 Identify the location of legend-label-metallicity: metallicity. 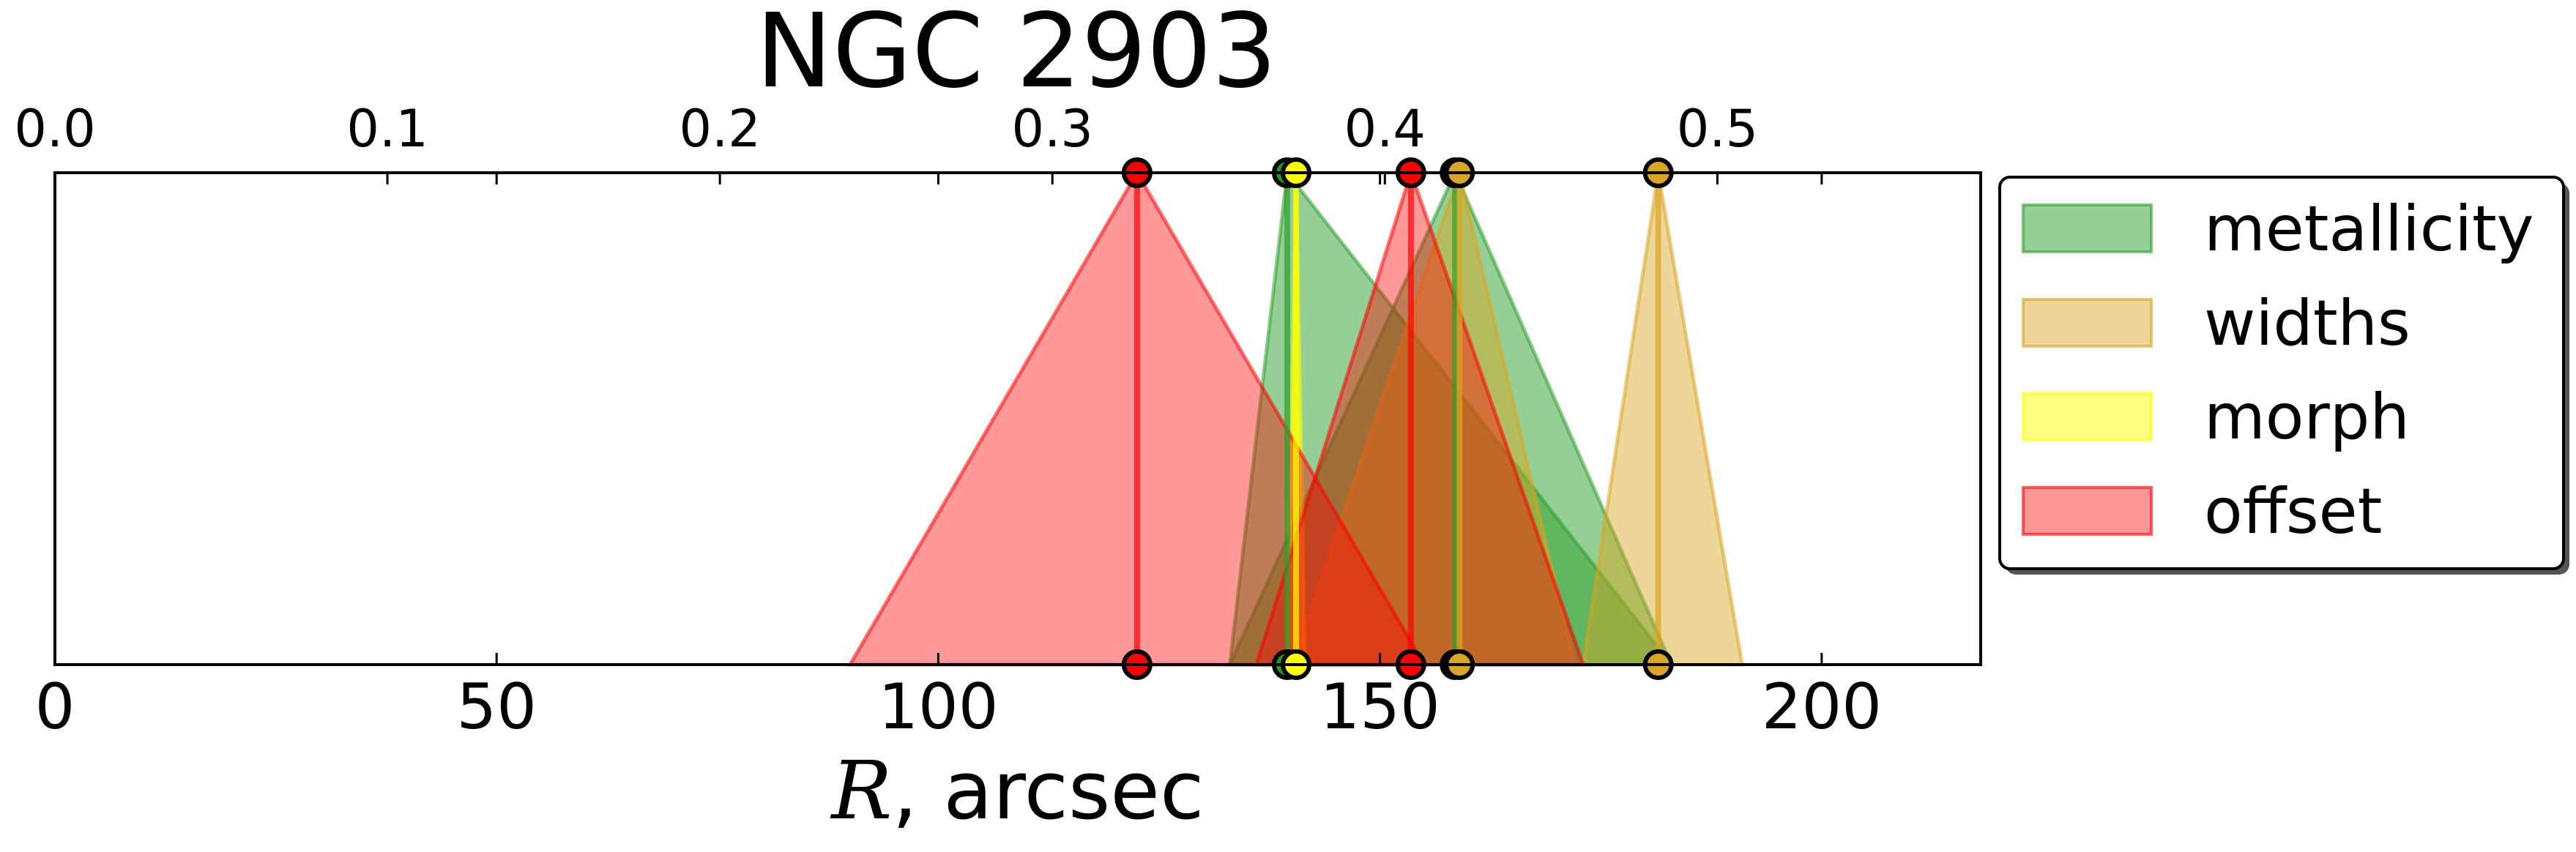
(2369, 229).